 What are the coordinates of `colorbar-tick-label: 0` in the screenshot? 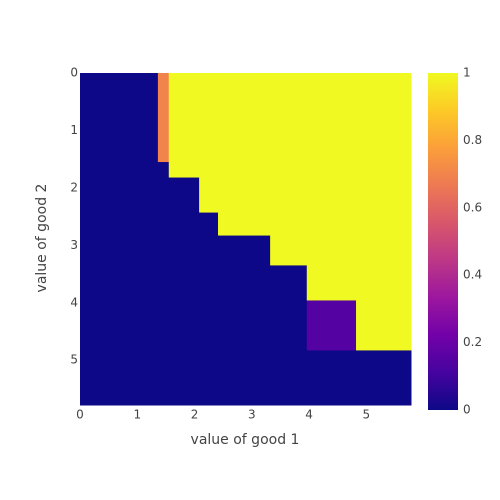 It's located at (467, 410).